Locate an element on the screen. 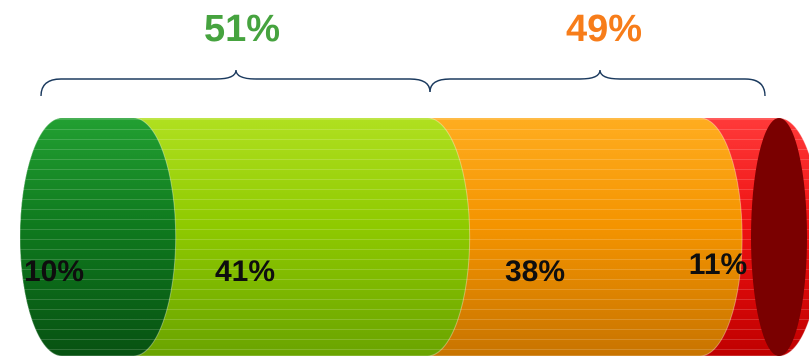  group-label-left: 51% is located at coordinates (242, 29).